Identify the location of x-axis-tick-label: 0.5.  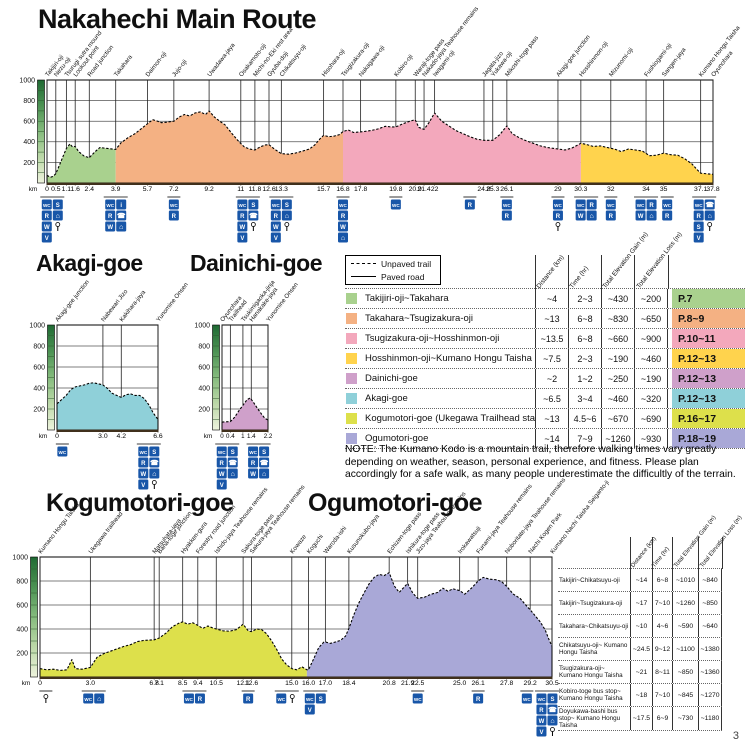
(56, 189).